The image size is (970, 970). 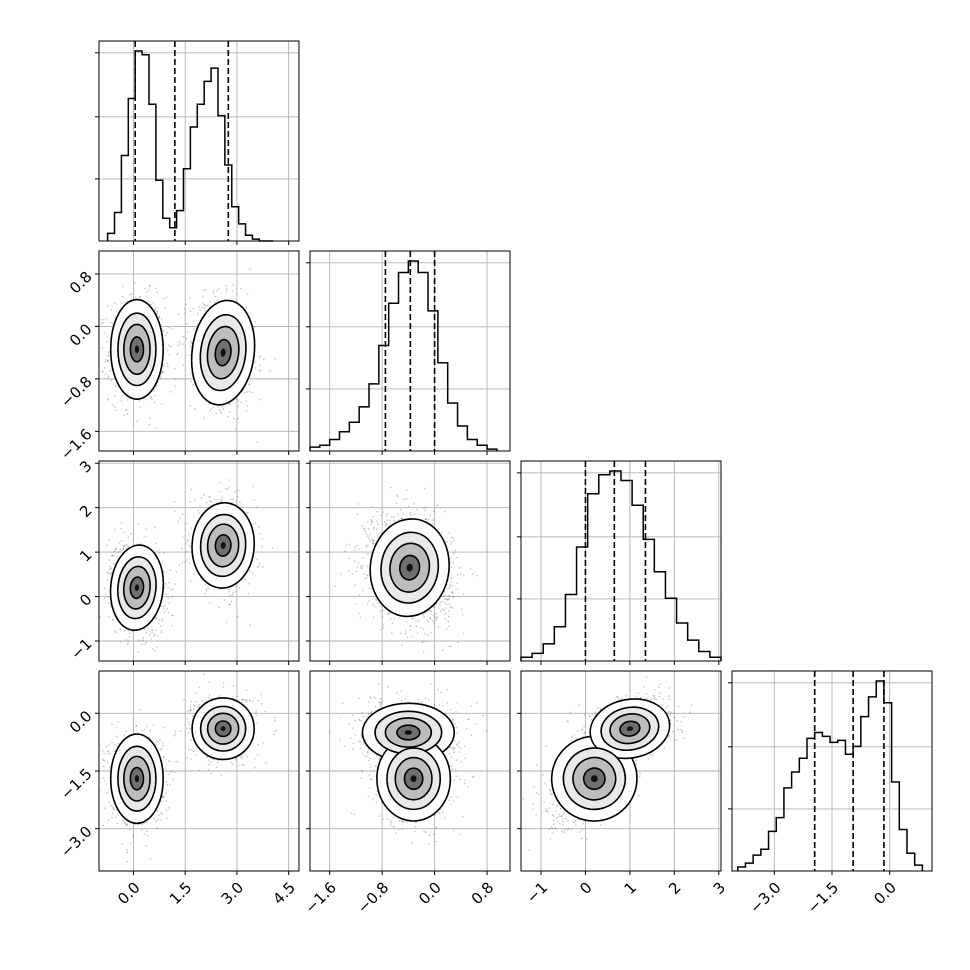 I want to click on panel-frame, so click(x=832, y=771).